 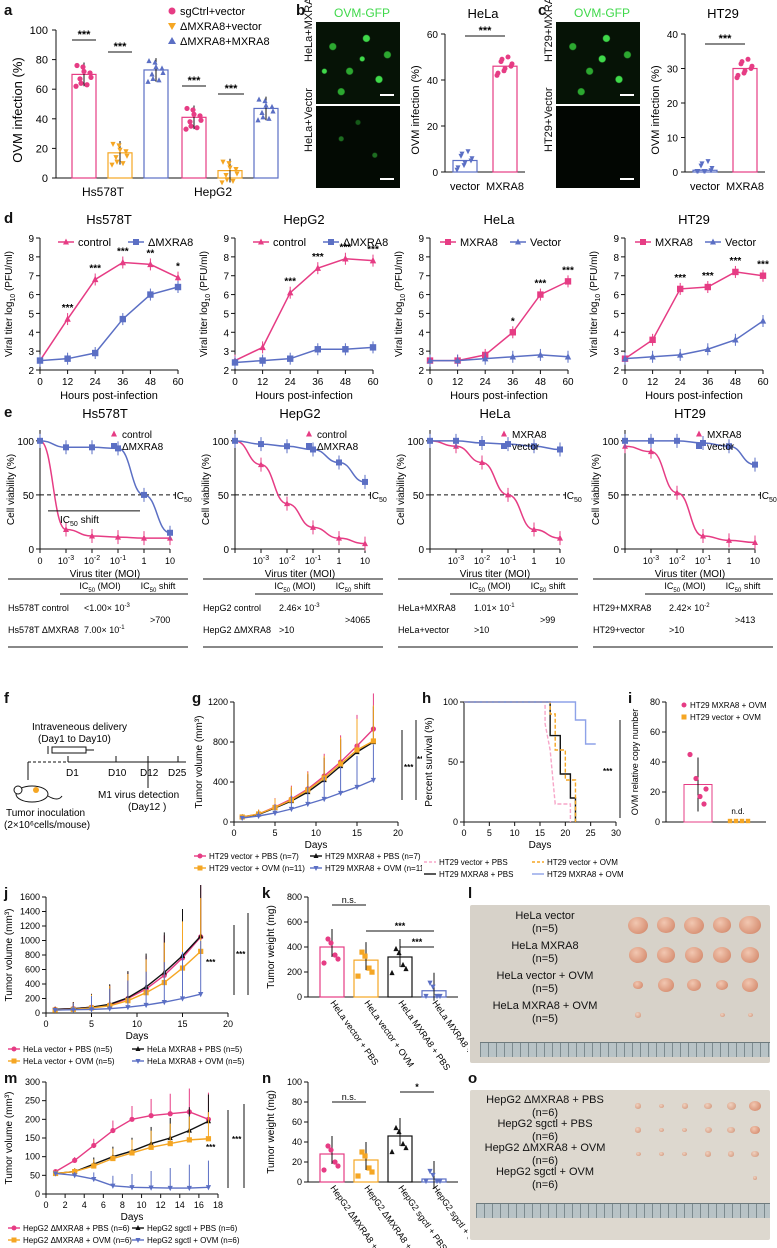 What do you see at coordinates (9, 272) in the screenshot?
I see `unit: (PFU/ml)` at bounding box center [9, 272].